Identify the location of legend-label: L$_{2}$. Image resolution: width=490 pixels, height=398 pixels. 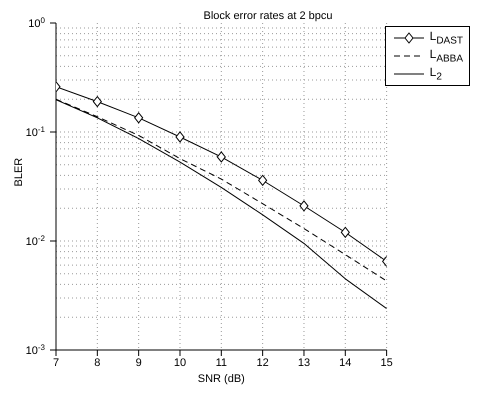
(436, 74).